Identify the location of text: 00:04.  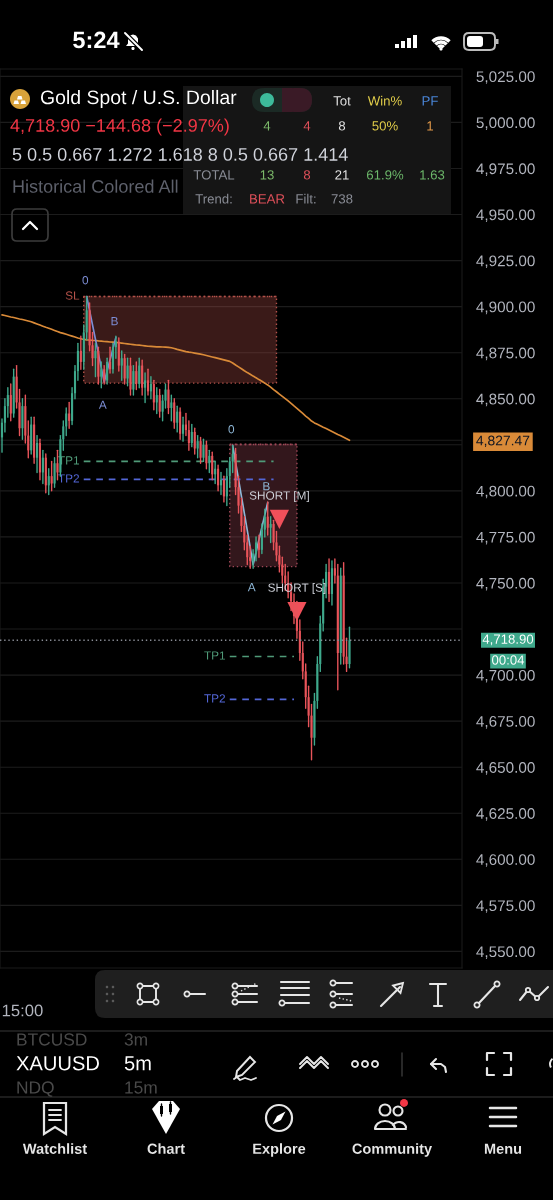
(508, 660).